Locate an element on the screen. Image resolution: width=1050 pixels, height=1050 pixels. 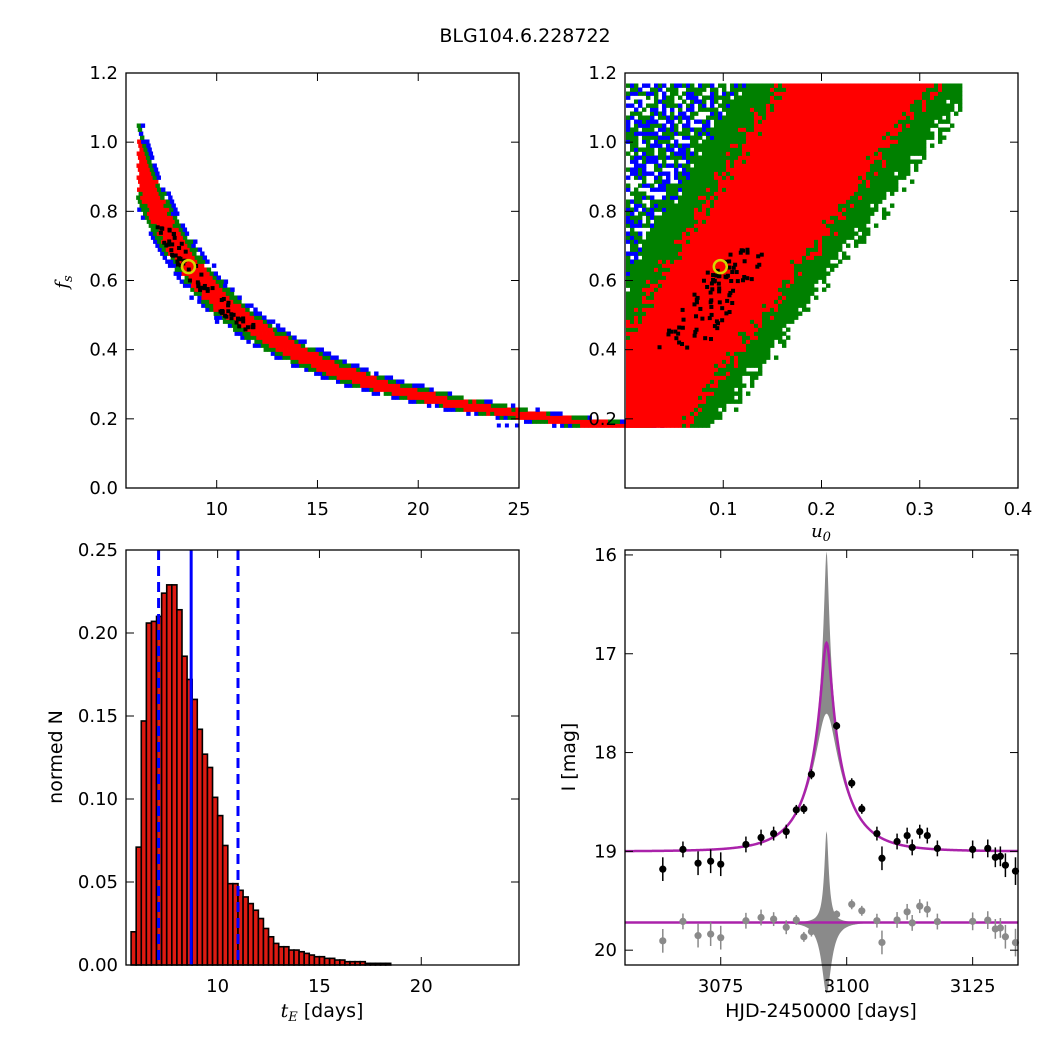
density-cell-core is located at coordinates (253, 324).